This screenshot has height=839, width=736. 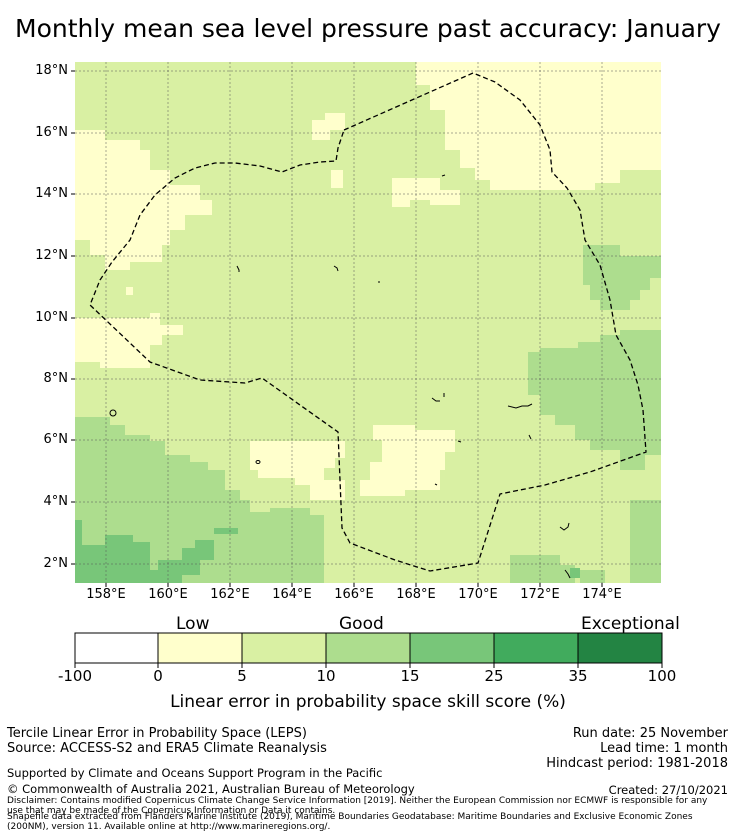 I want to click on colorbar-tick-label: 10, so click(x=326, y=676).